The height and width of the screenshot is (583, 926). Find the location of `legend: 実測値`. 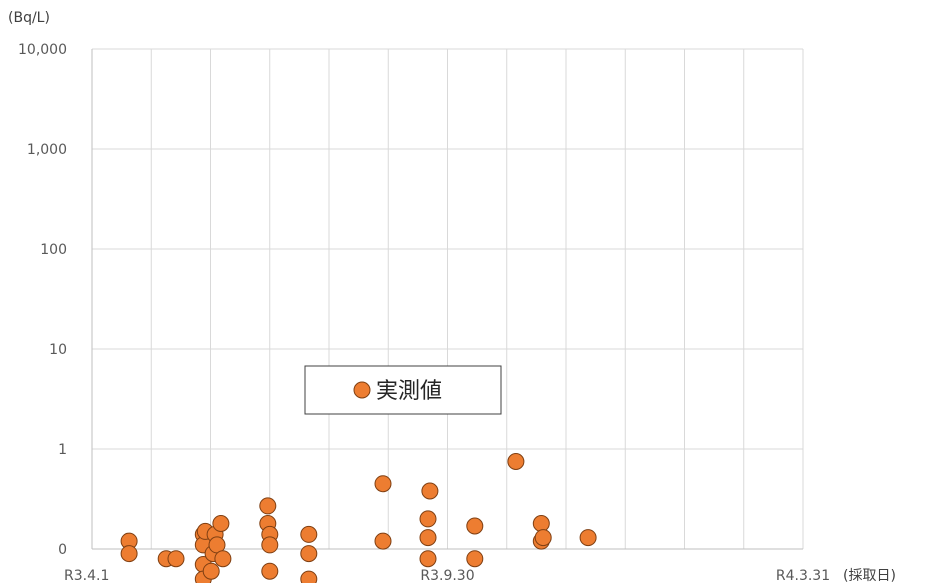

legend: 実測値 is located at coordinates (403, 390).